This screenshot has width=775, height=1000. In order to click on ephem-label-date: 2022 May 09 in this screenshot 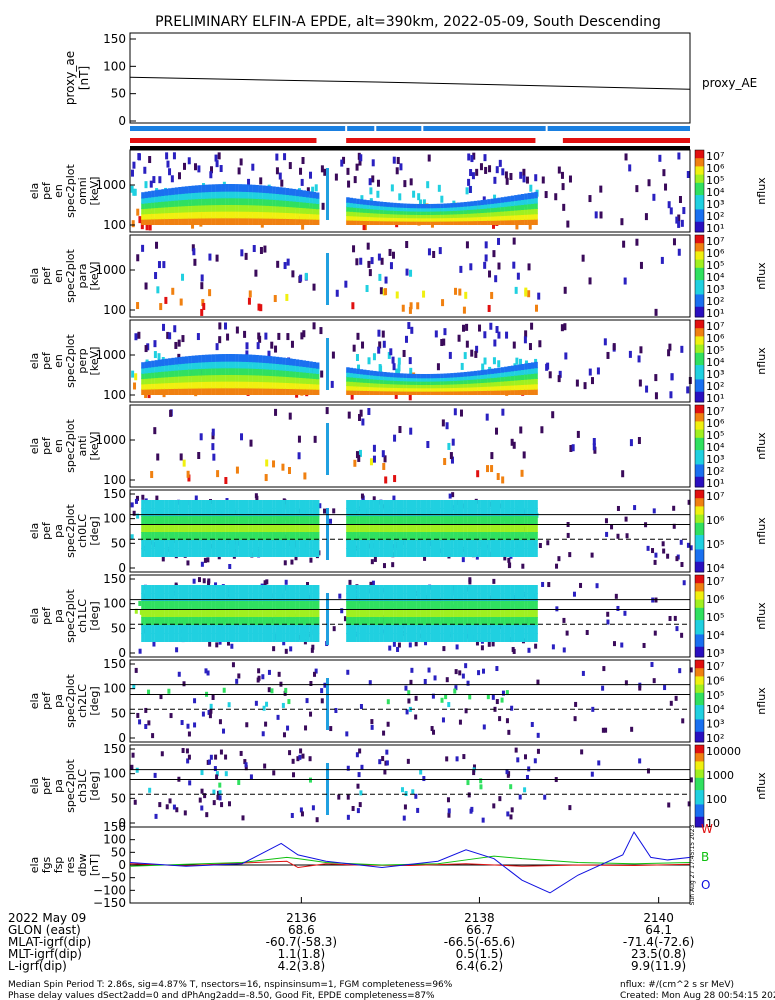, I will do `click(47, 918)`.